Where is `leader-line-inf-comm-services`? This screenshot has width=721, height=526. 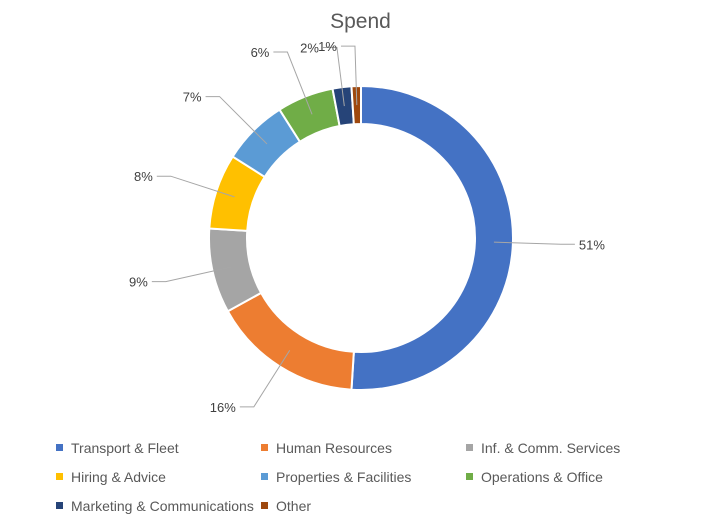 leader-line-inf-comm-services is located at coordinates (191, 274).